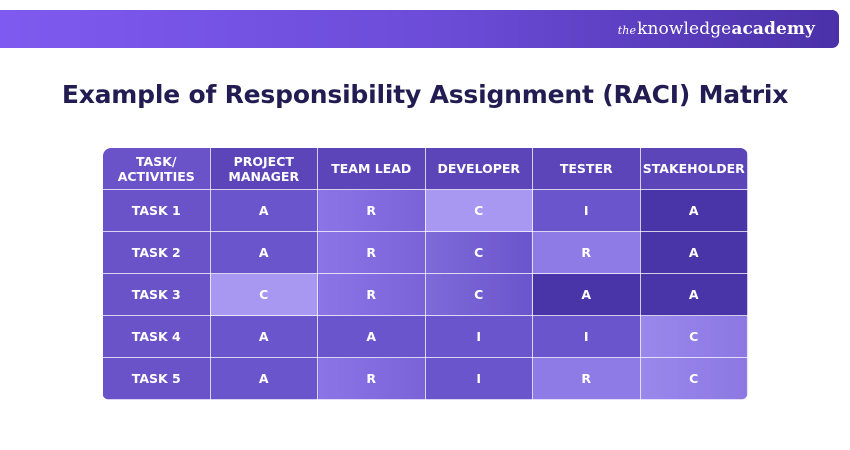 This screenshot has height=450, width=850. I want to click on column-header-project-manager: PROJECT MANAGER, so click(263, 168).